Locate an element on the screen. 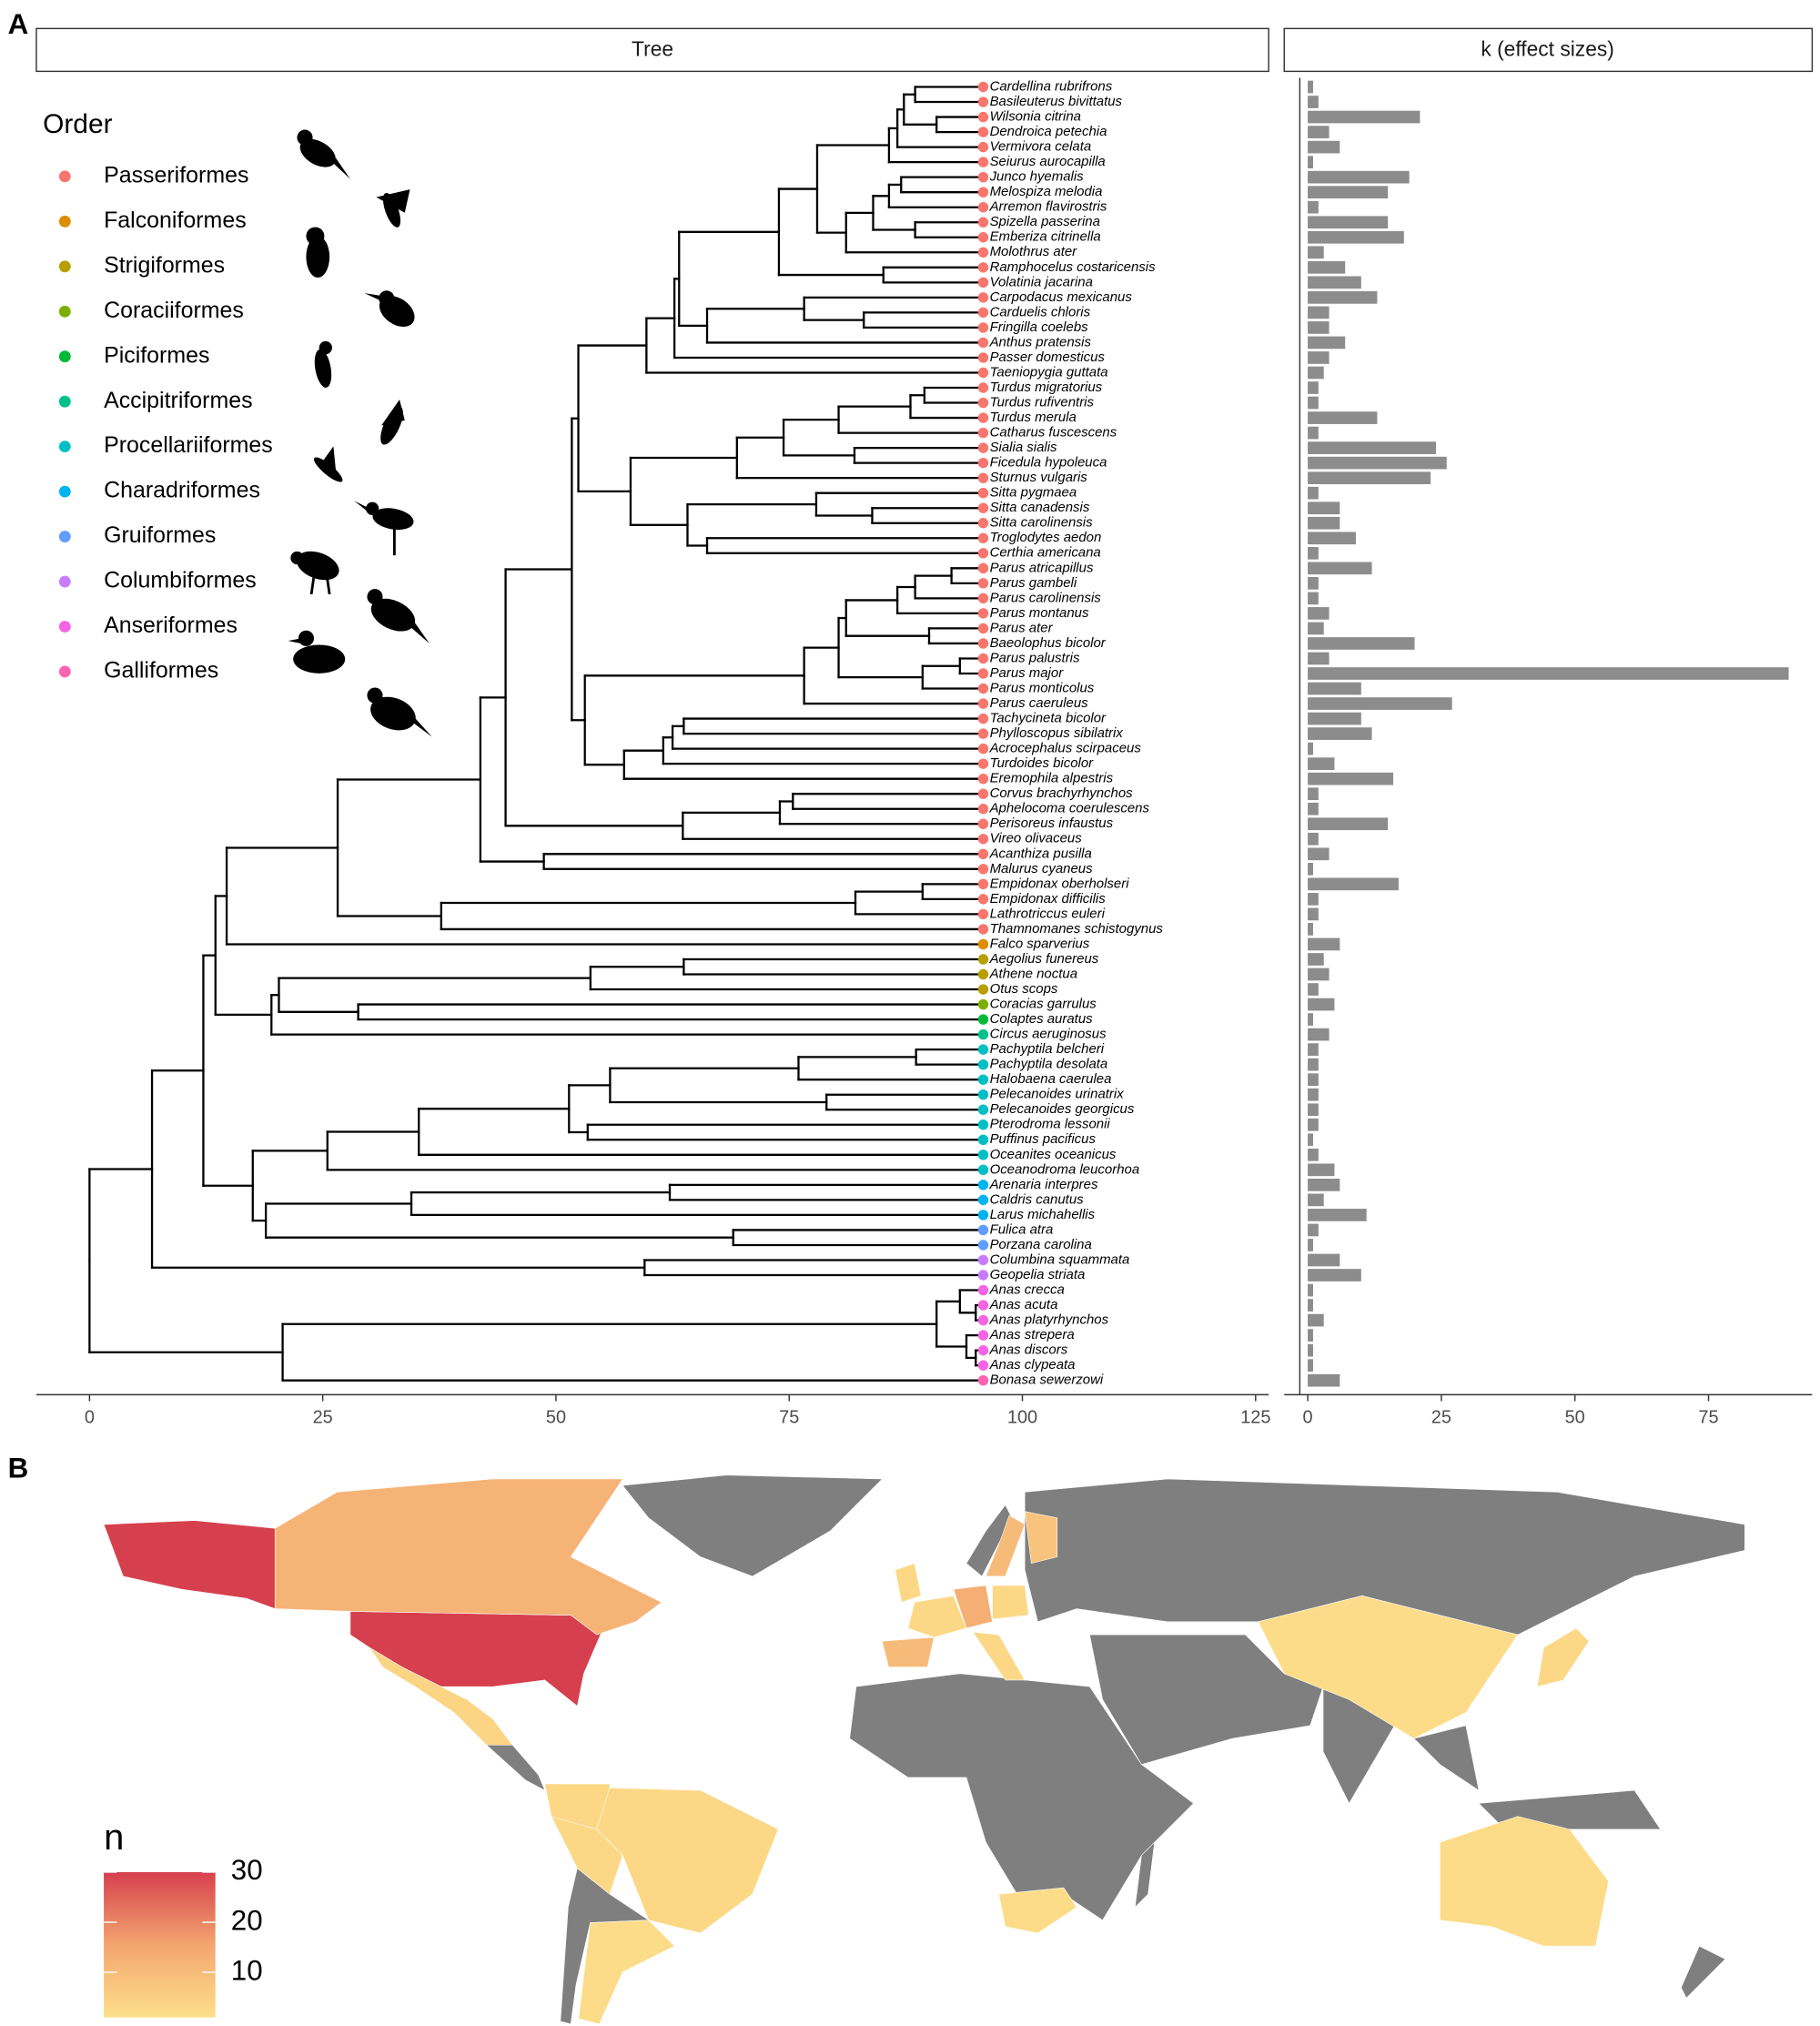  tip-label: Phylloscopus sibilatrix is located at coordinates (1057, 733).